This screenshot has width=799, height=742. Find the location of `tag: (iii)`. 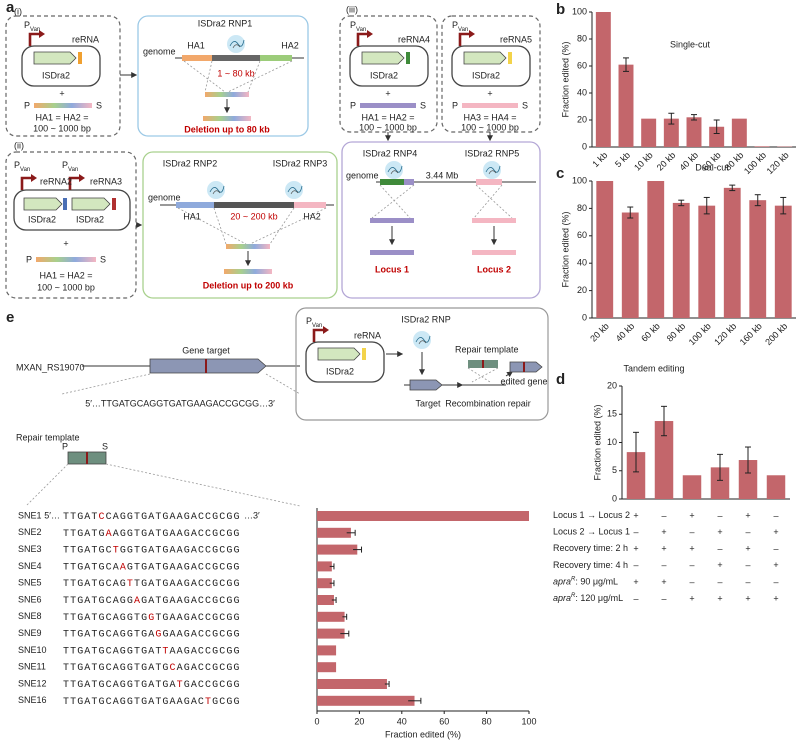

tag: (iii) is located at coordinates (352, 9).